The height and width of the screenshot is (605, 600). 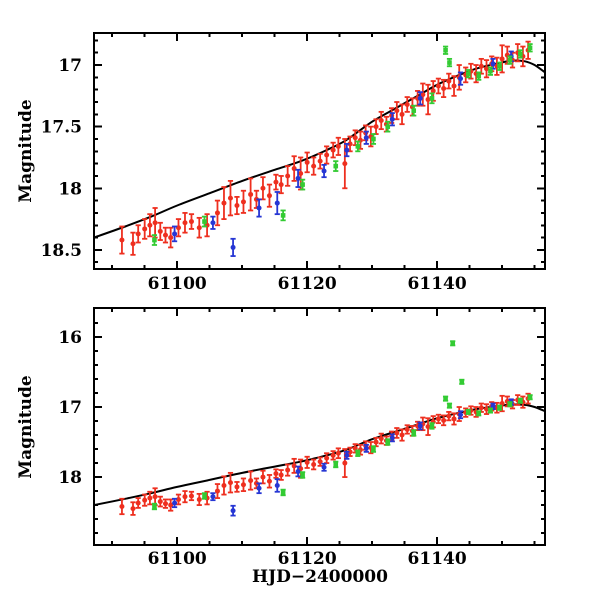 I want to click on x-tick-label: 61120, so click(x=307, y=284).